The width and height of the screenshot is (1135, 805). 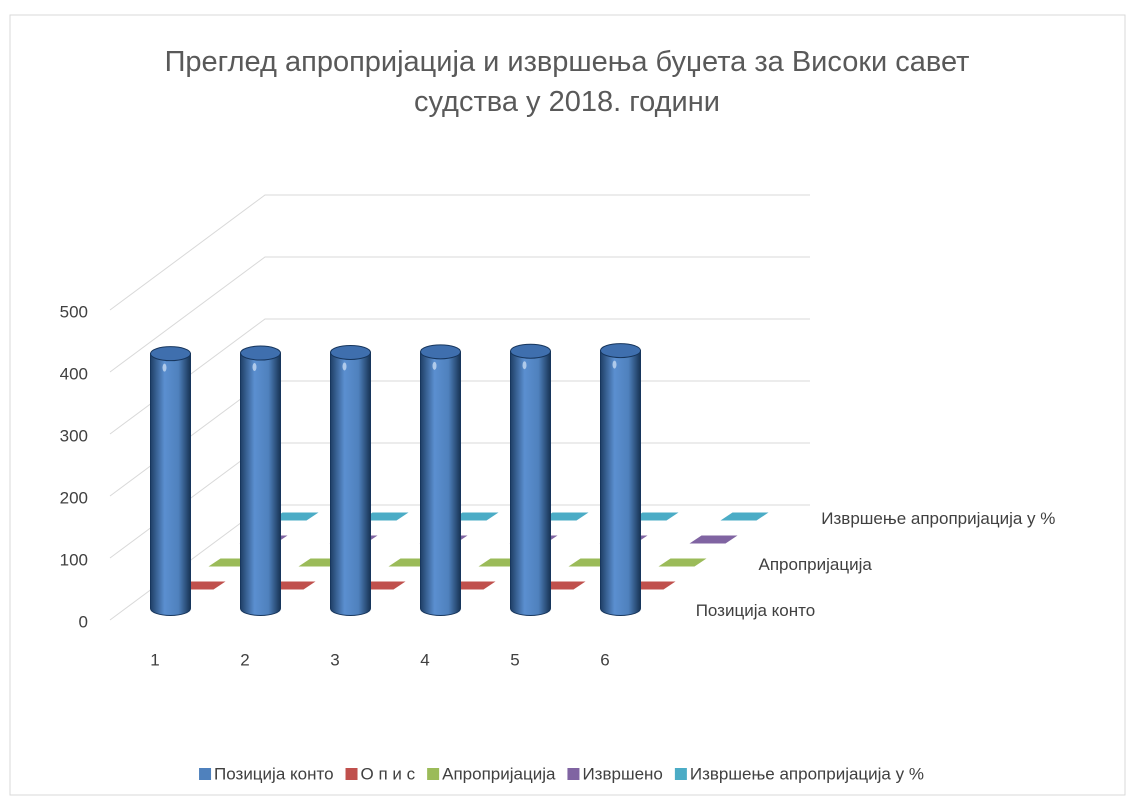 What do you see at coordinates (74, 311) in the screenshot?
I see `y-tick-label: 500` at bounding box center [74, 311].